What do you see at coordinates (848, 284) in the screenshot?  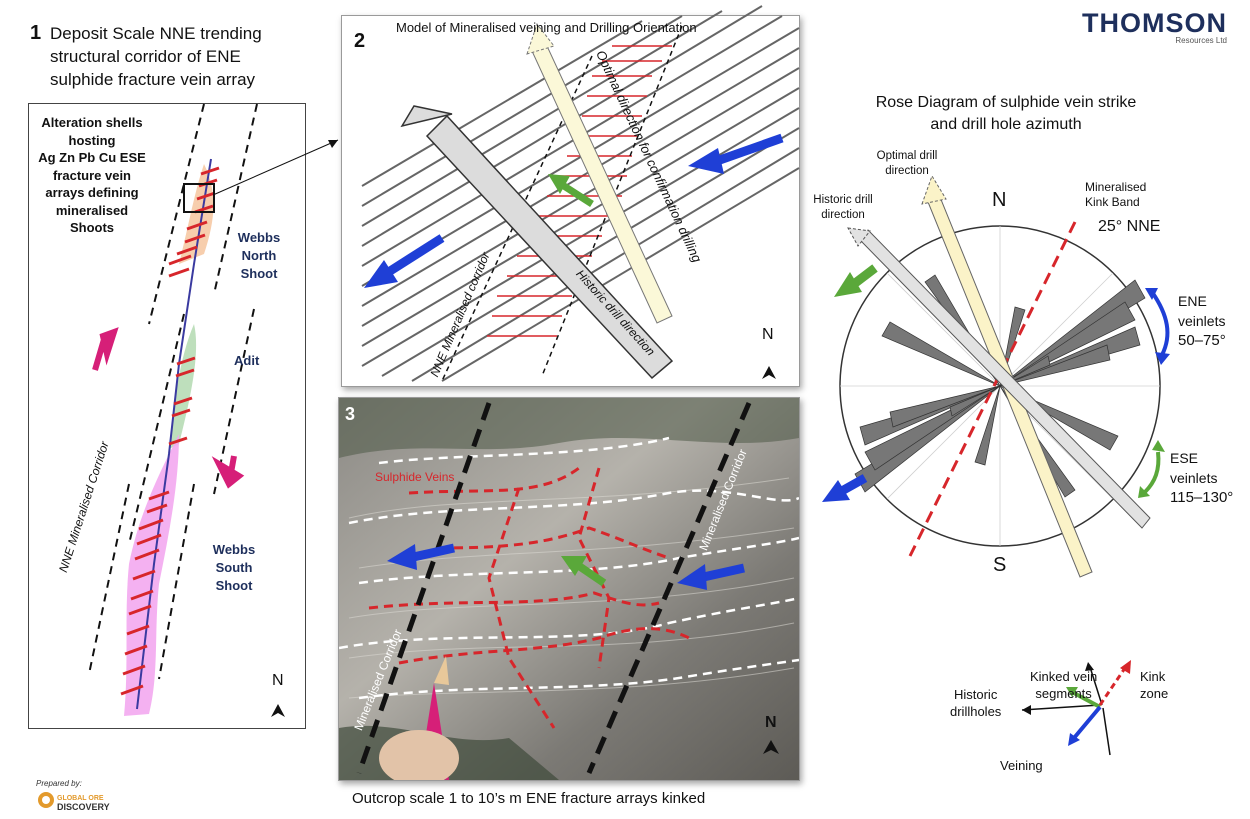 I see `rose-green-arrowhead` at bounding box center [848, 284].